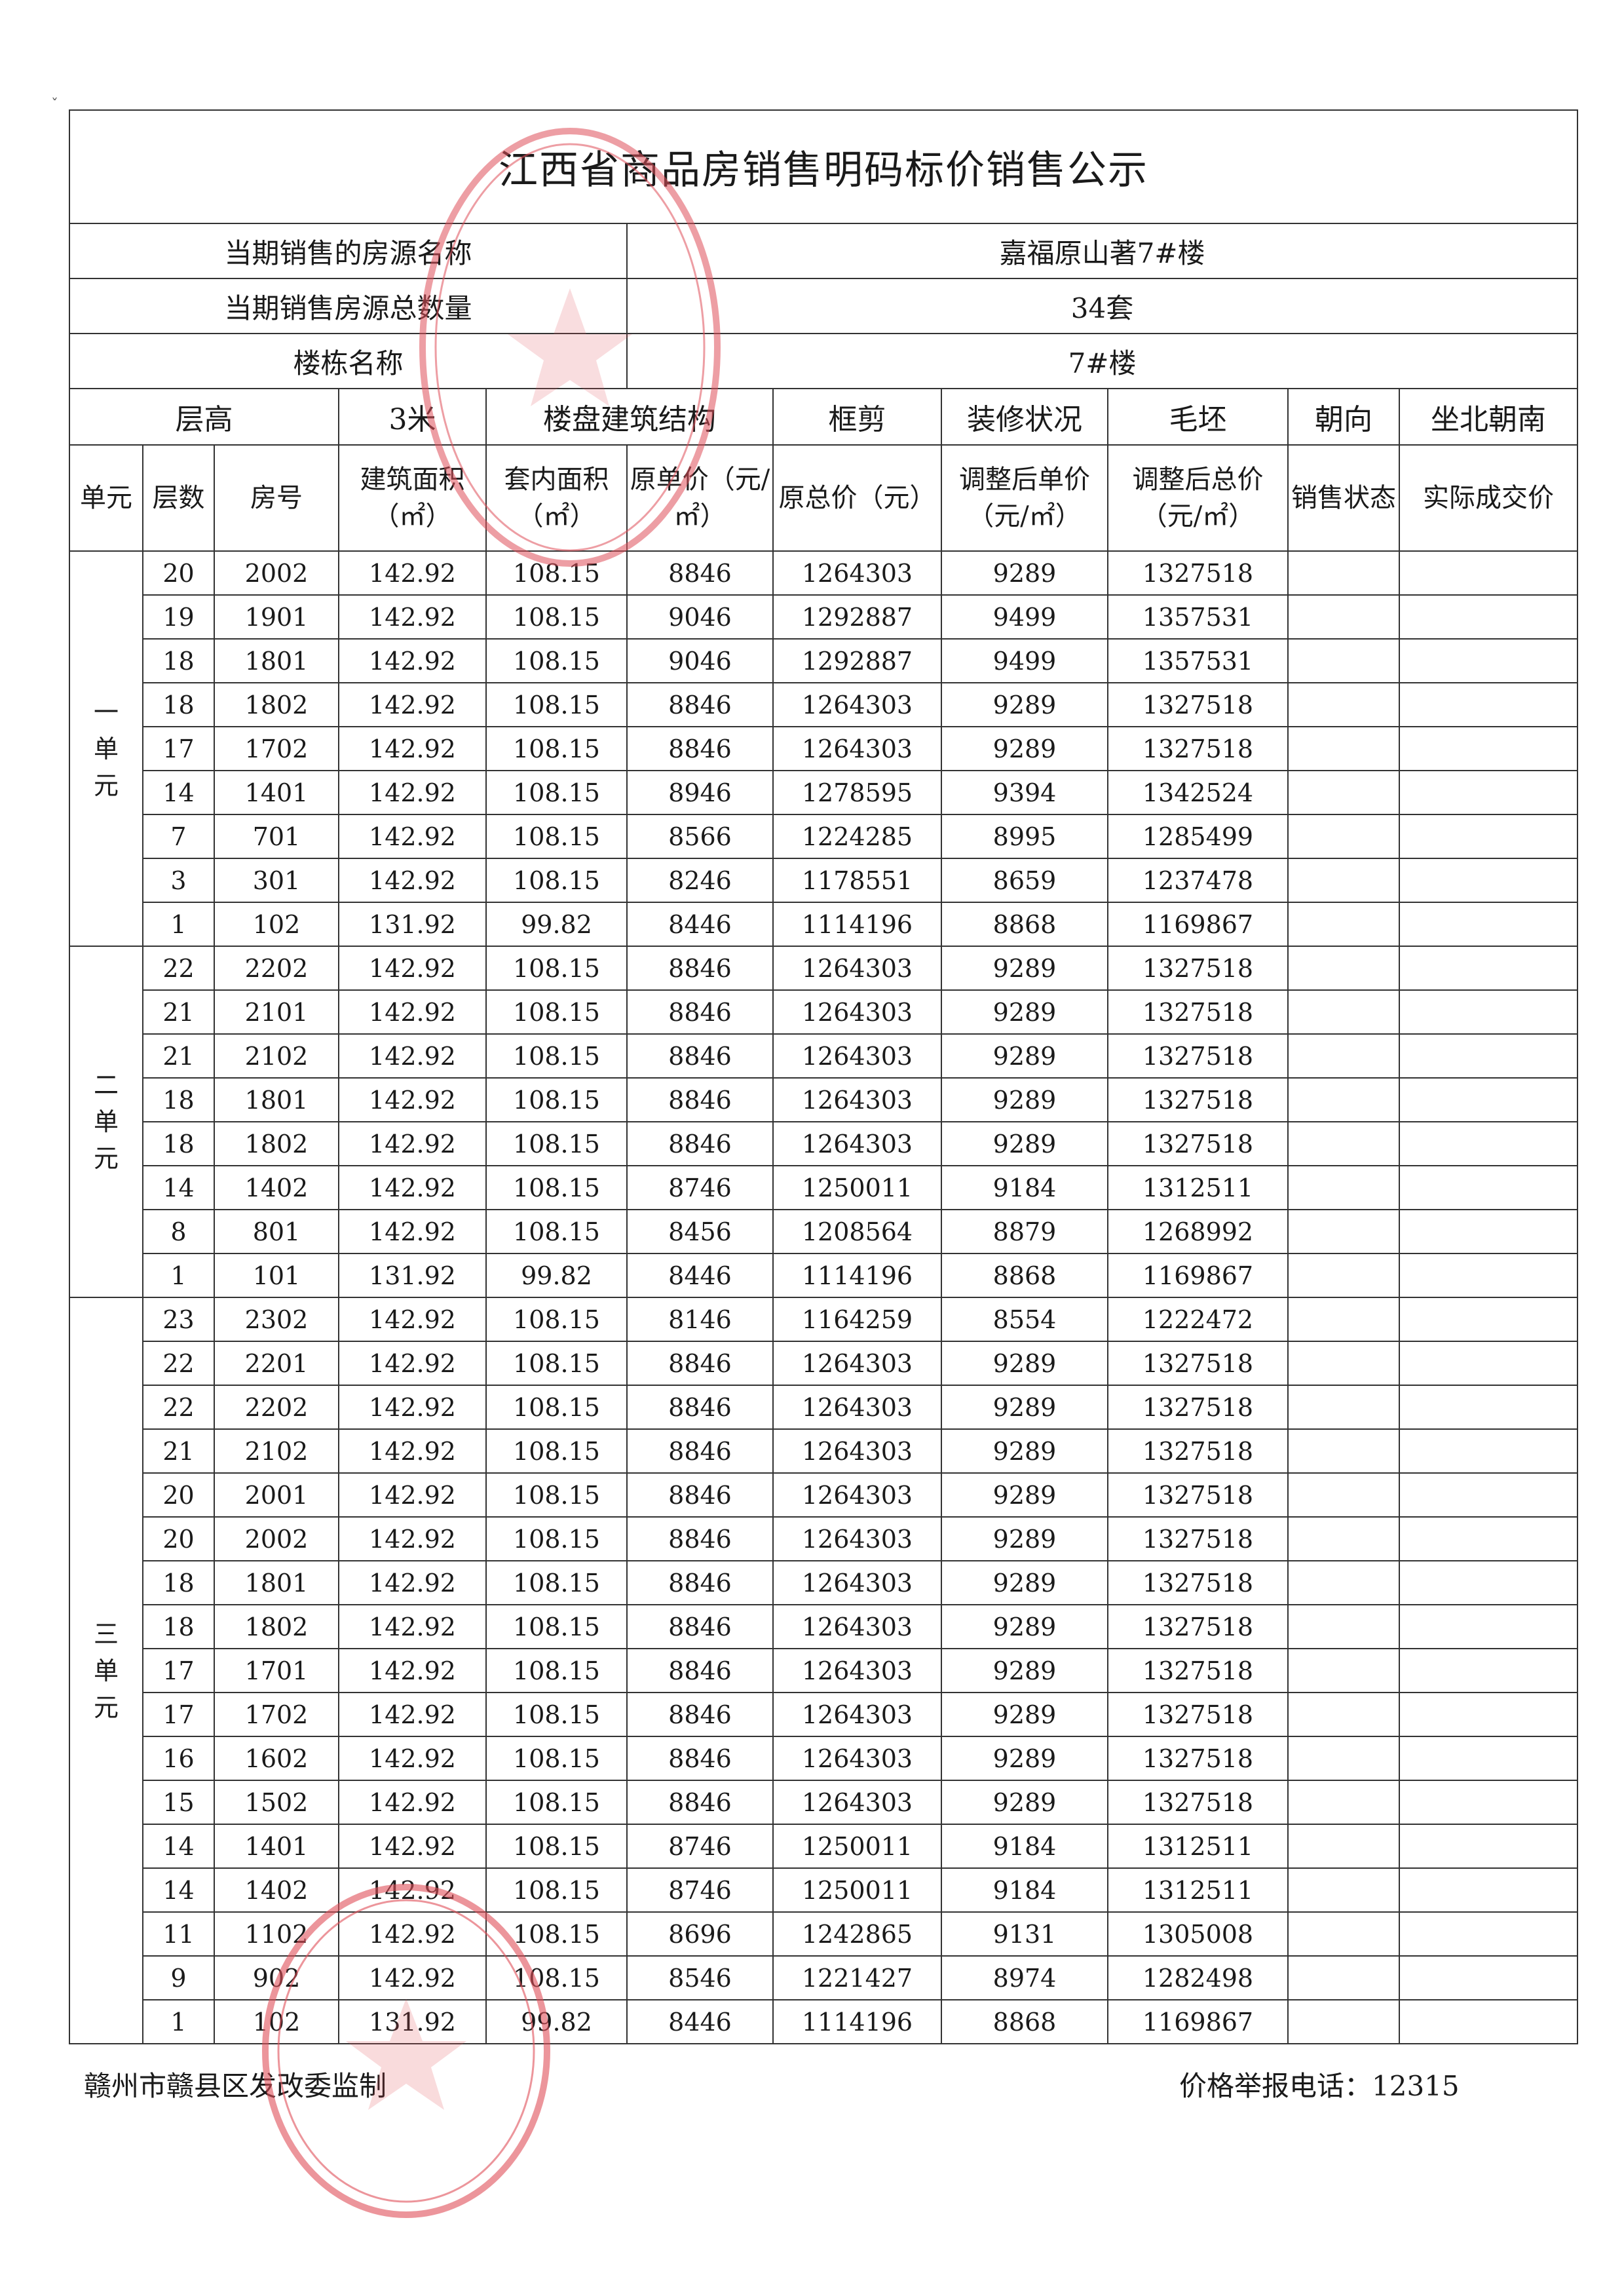  Describe the element at coordinates (824, 1363) in the screenshot. I see `table-row: 22 2201 142.92 108.15 8846 1264303 9289 1327518` at that location.